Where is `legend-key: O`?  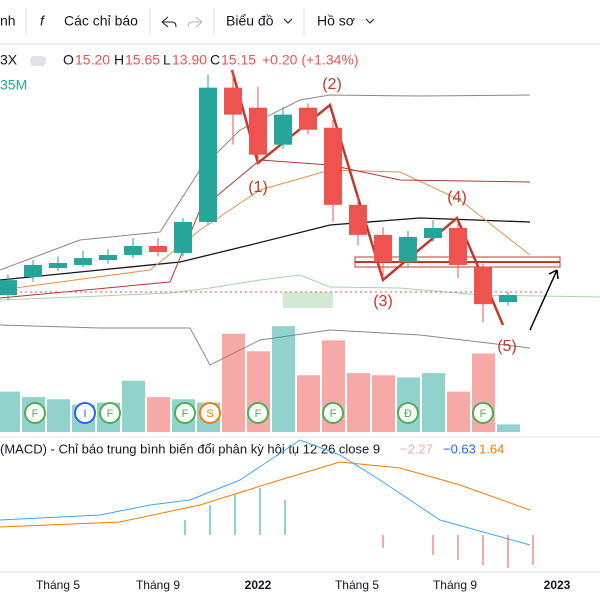
legend-key: O is located at coordinates (68, 60).